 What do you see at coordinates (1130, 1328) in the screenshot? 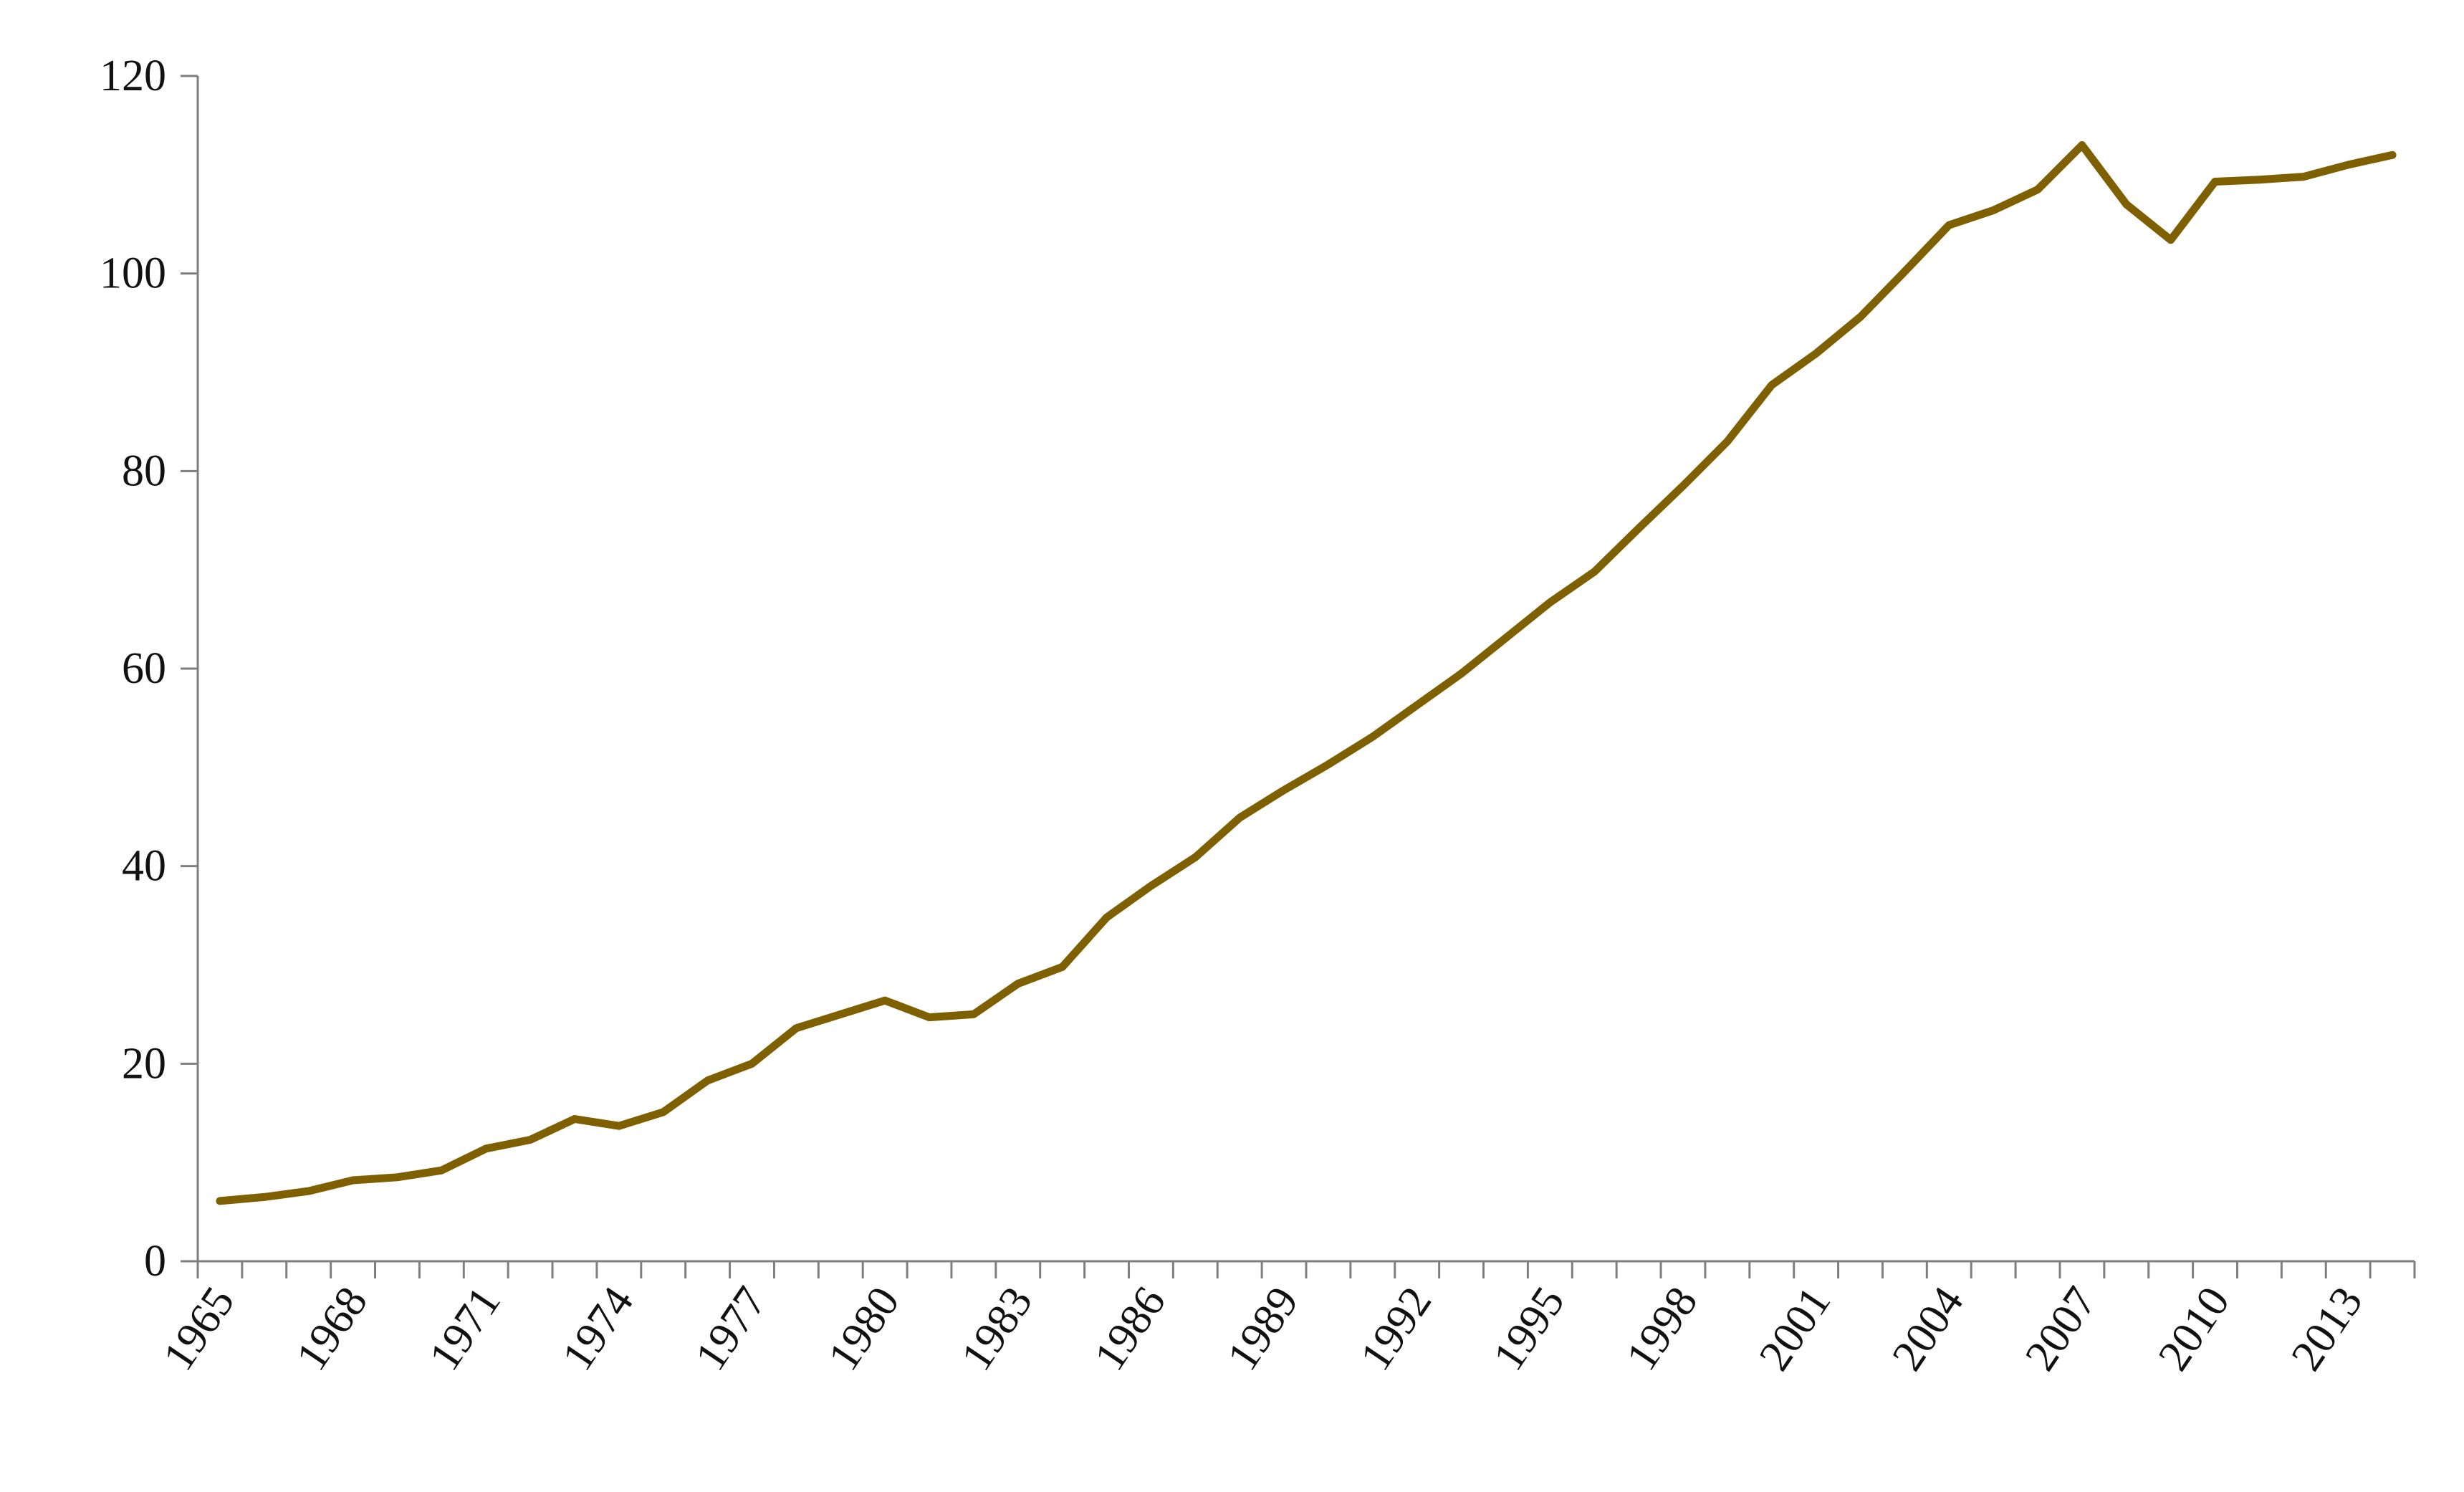
I see `x-tick-label: 1986` at bounding box center [1130, 1328].